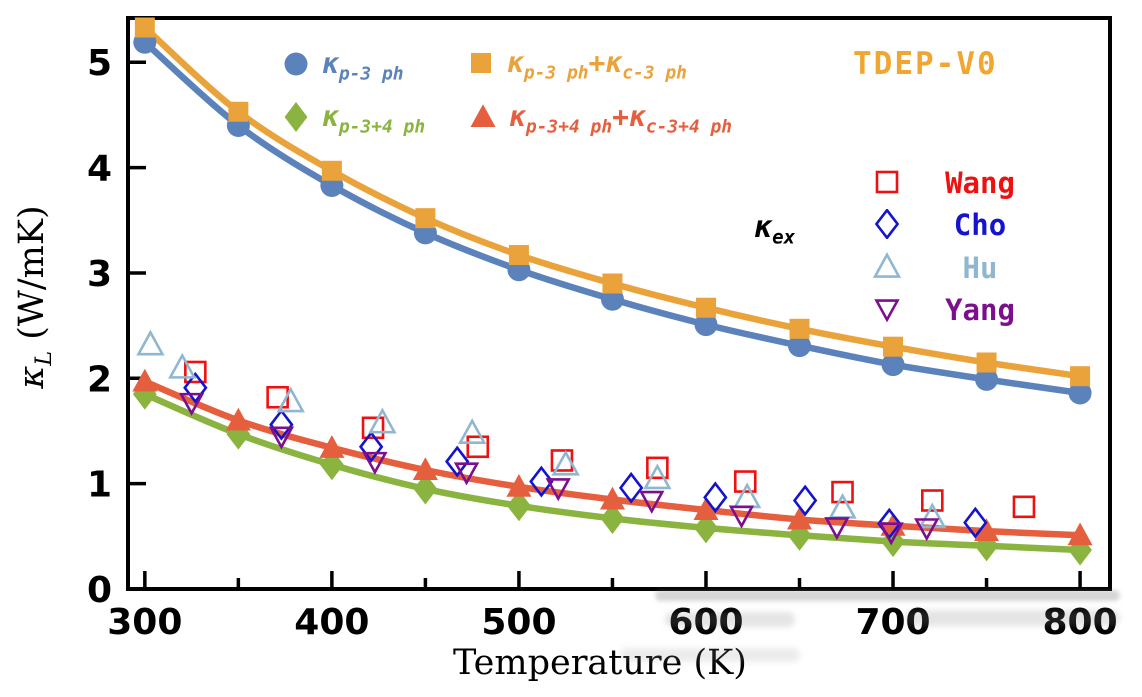 The image size is (1142, 697). Describe the element at coordinates (887, 309) in the screenshot. I see `open-triangle-down-marker-icon` at that location.